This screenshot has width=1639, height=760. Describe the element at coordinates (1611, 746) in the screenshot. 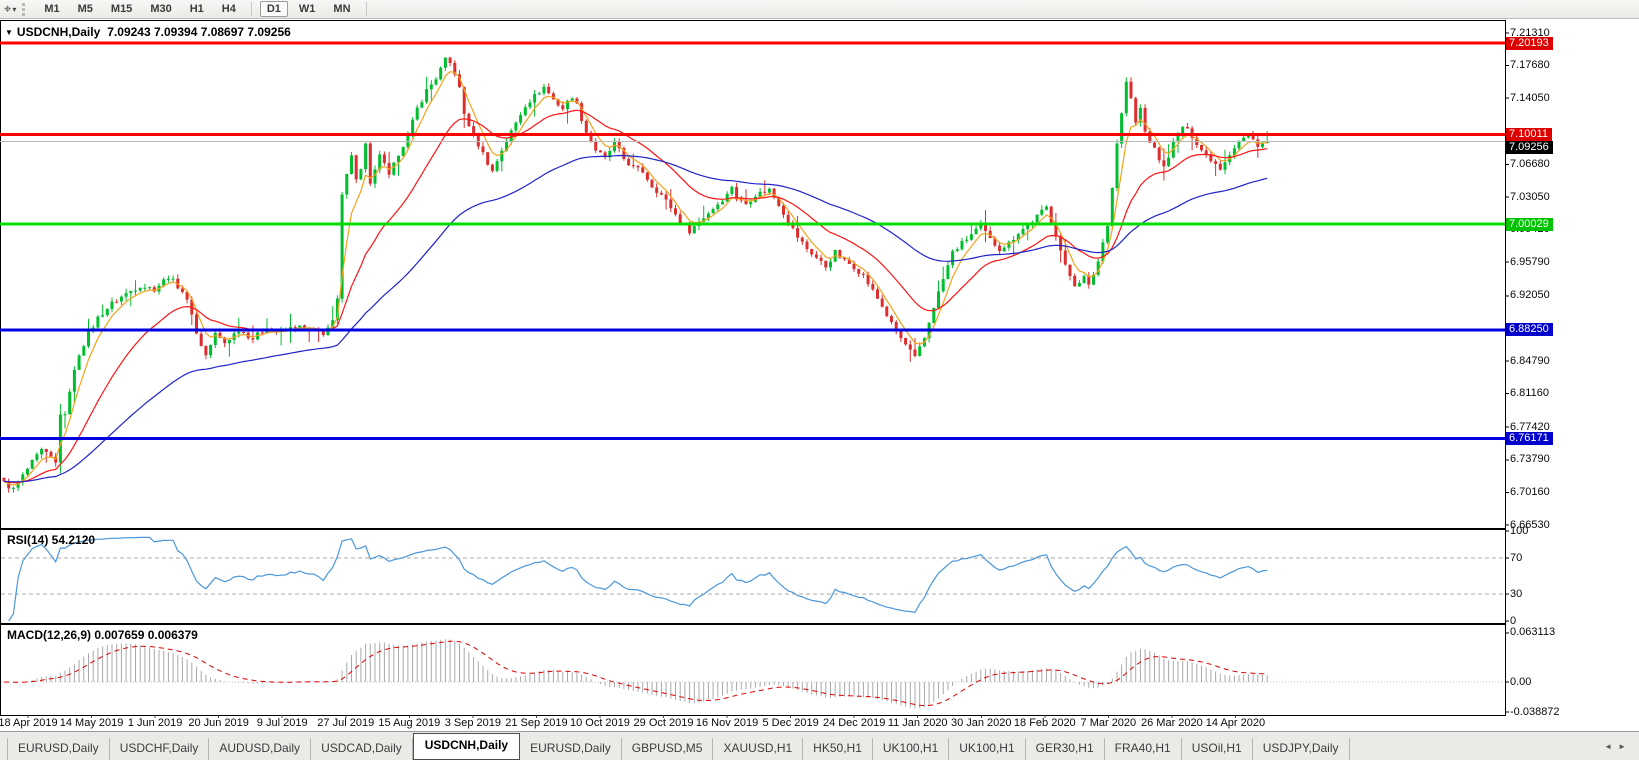

I see `tab-scroll-left-icon: ◄` at that location.